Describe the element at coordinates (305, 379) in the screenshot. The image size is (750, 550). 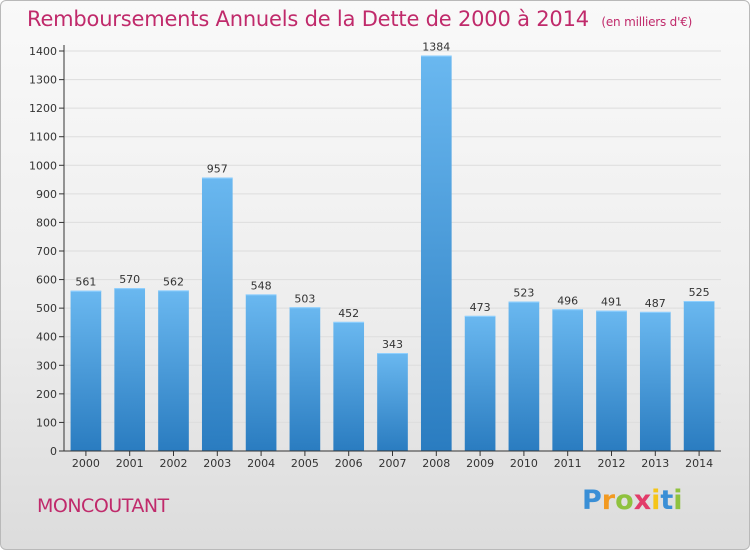
I see `bar-2005` at that location.